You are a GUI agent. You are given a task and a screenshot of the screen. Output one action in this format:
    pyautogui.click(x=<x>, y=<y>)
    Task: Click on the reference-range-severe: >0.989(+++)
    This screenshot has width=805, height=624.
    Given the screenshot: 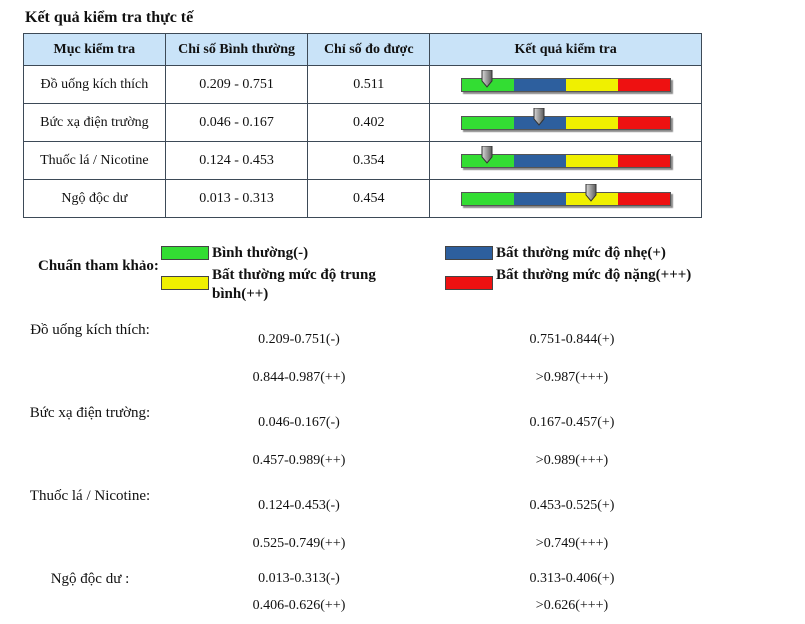 What is the action you would take?
    pyautogui.click(x=572, y=460)
    